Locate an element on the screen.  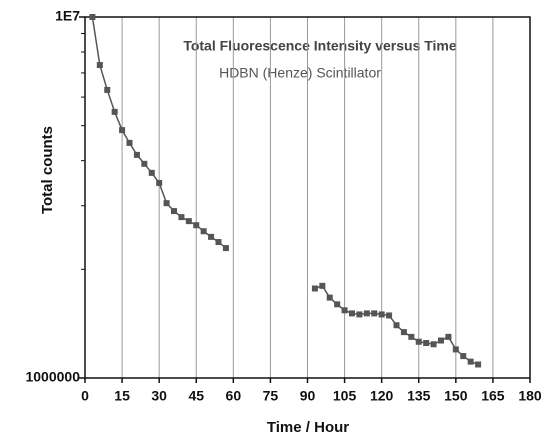
x-tick-label: 45 is located at coordinates (196, 396).